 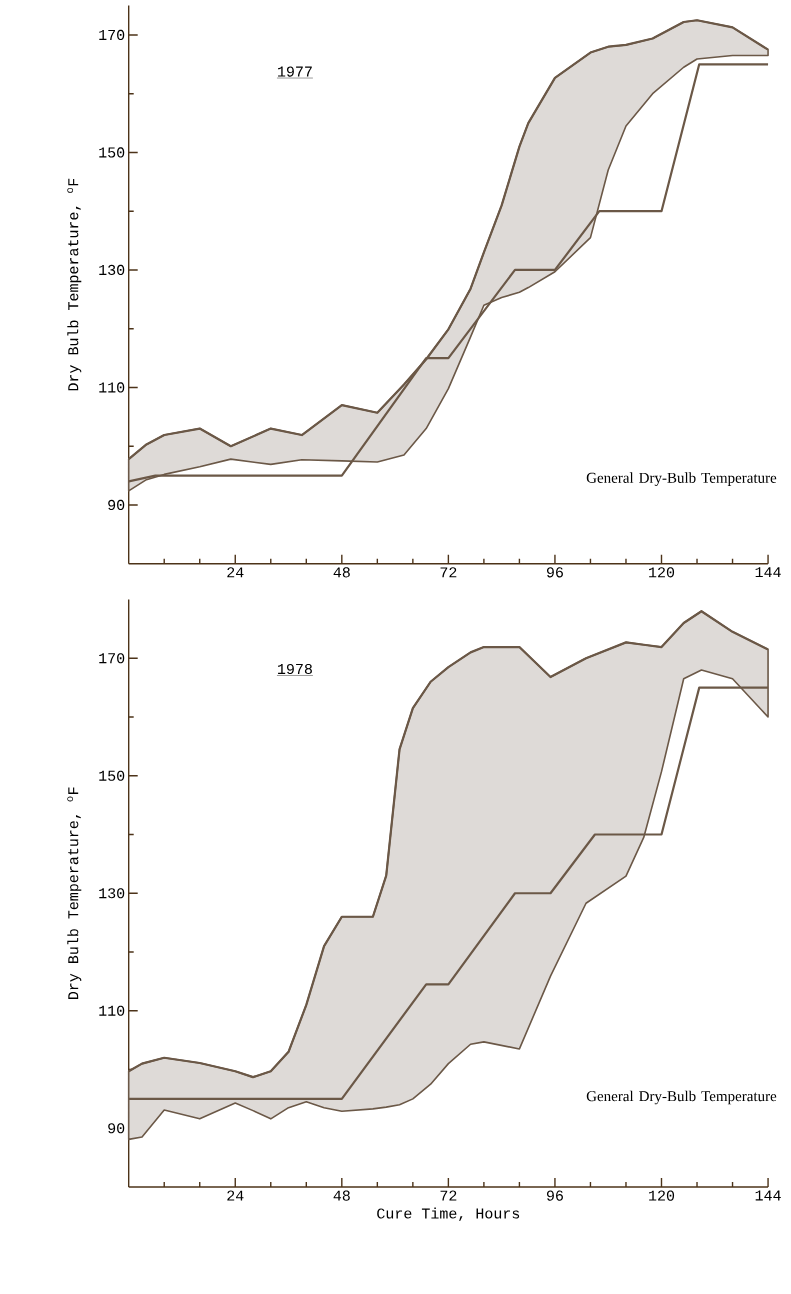 I want to click on text: 1977, so click(x=295, y=71).